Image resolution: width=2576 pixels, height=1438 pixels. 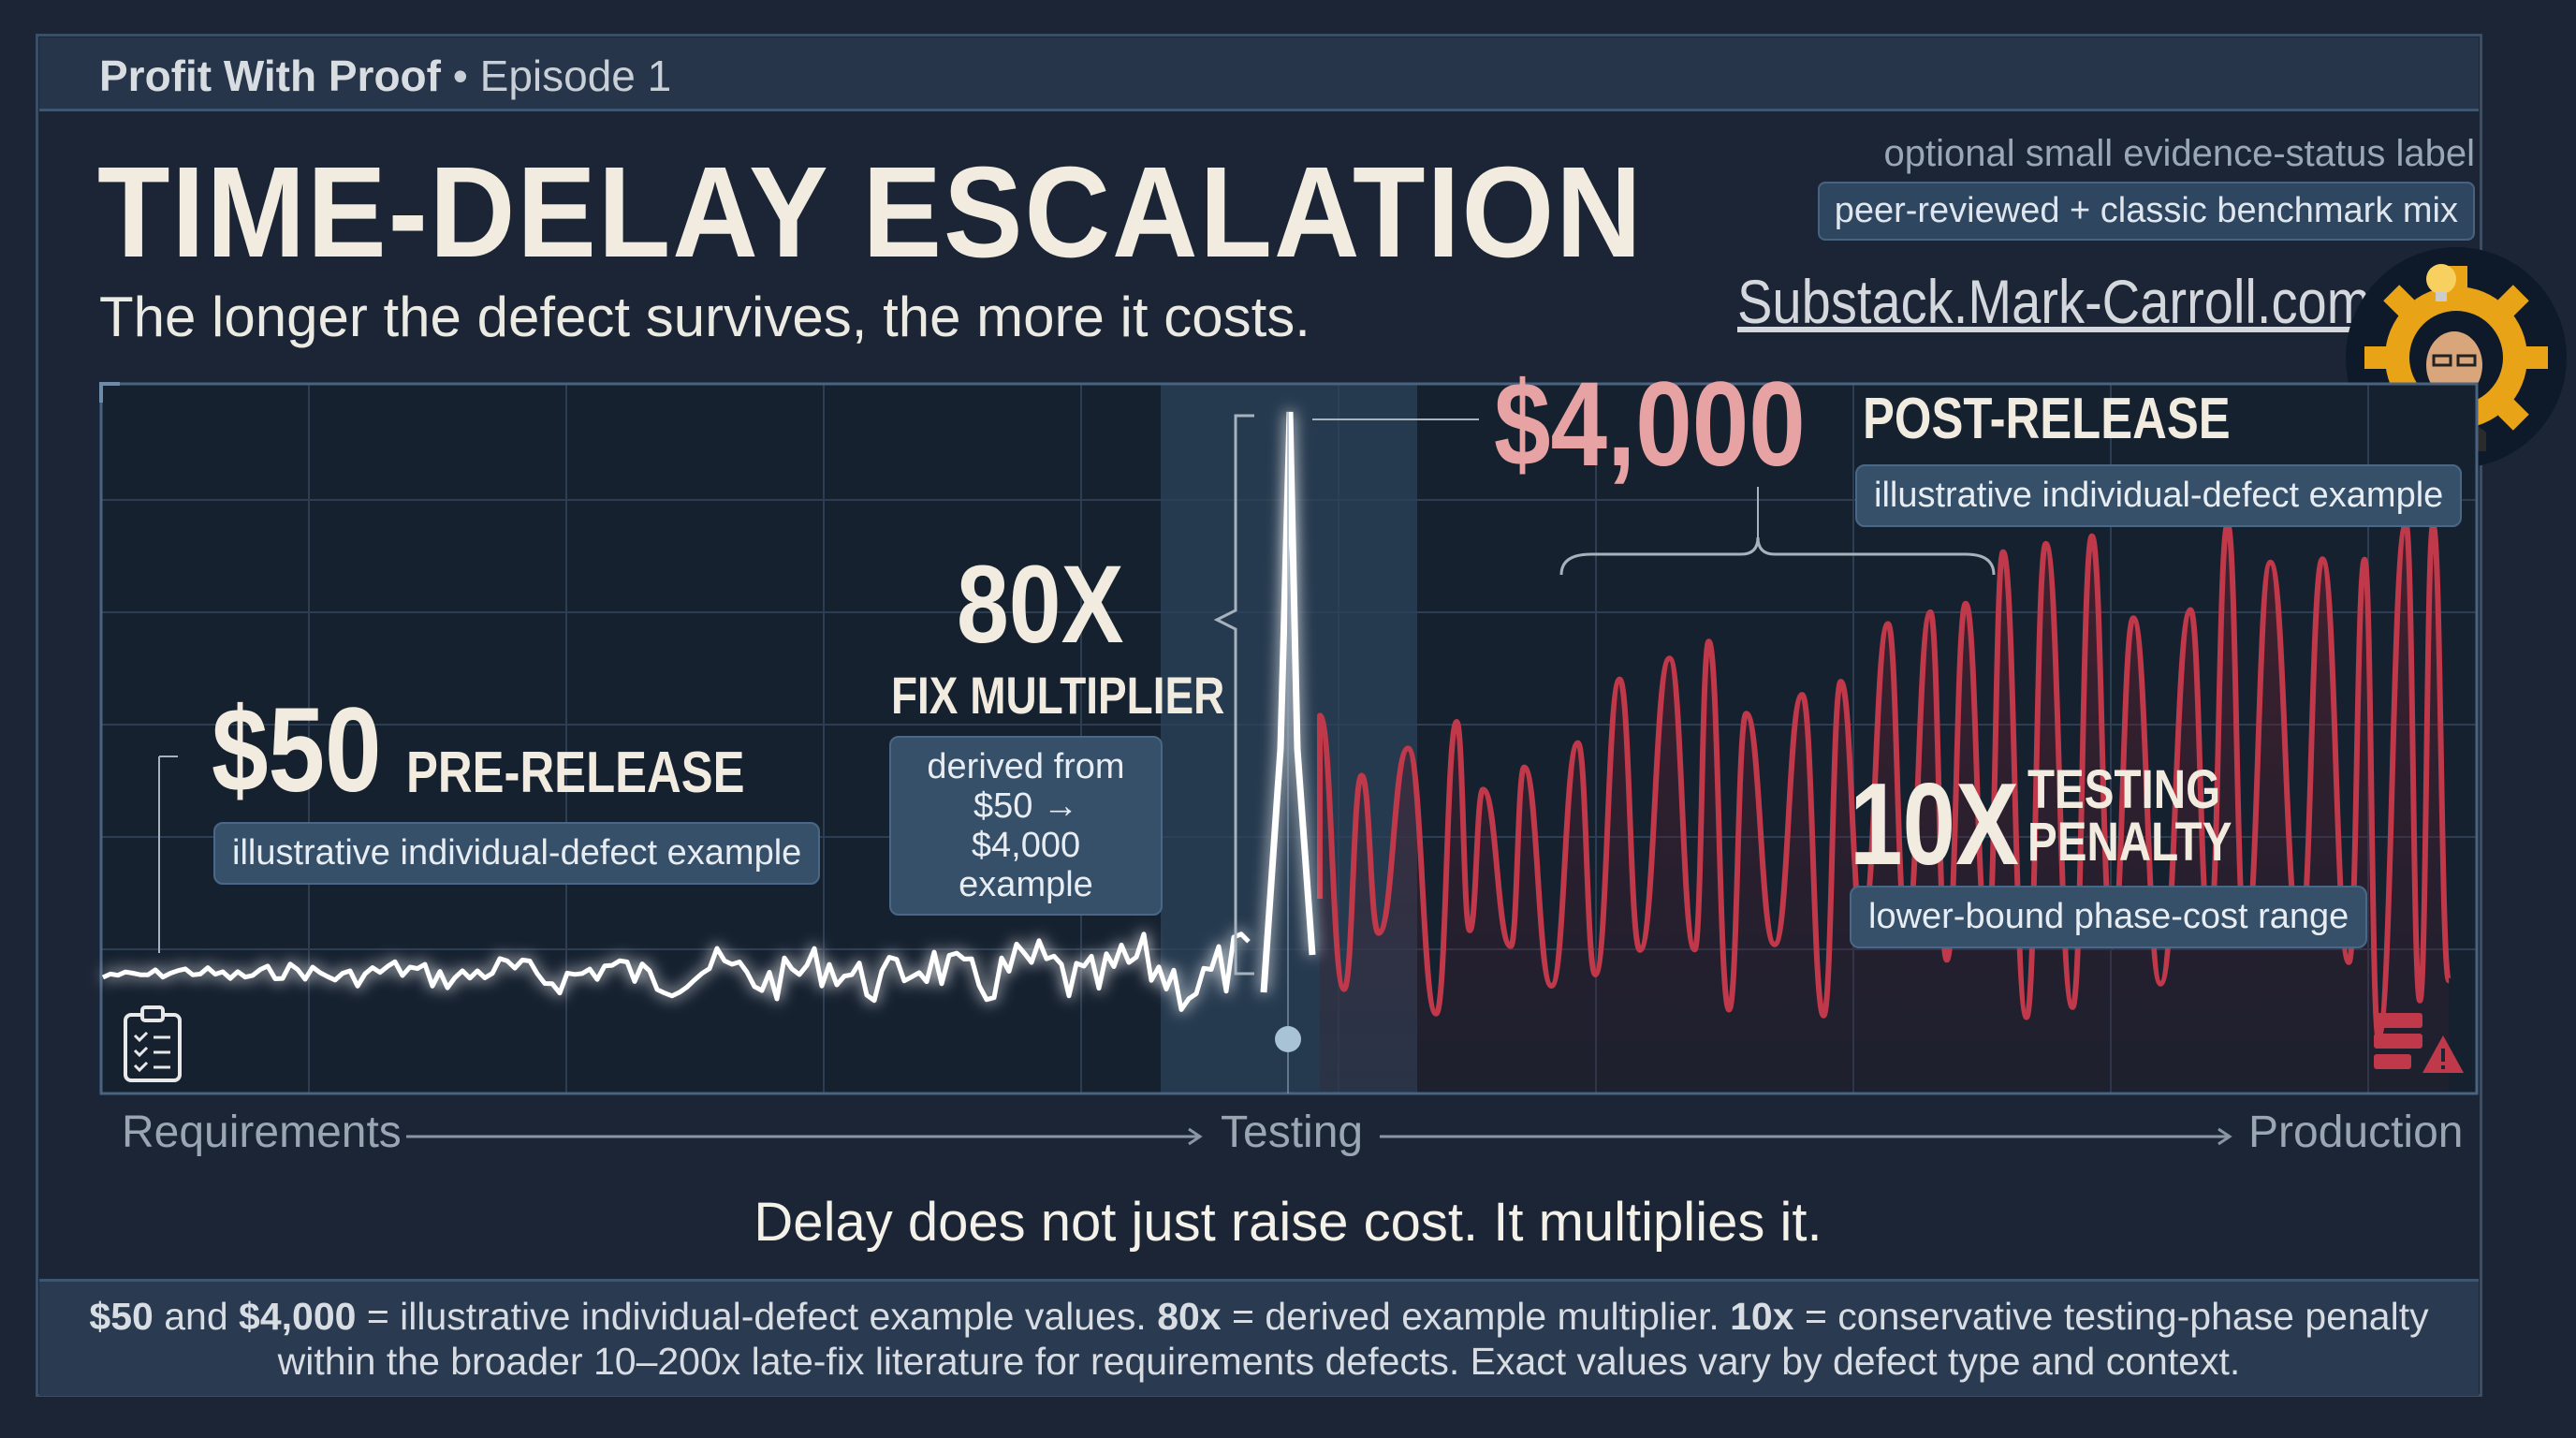 I want to click on footnote-term-80x: 80x, so click(x=1189, y=1316).